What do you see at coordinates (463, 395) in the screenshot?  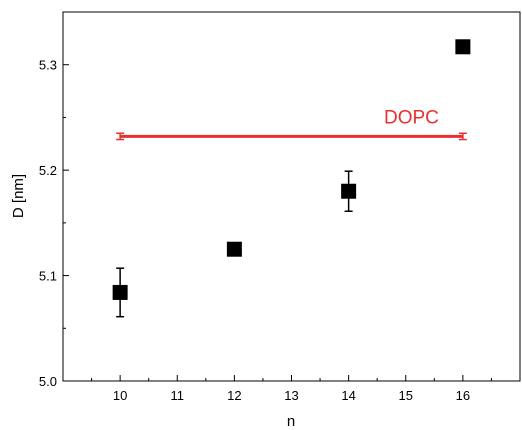 I see `x-tick-label: 16` at bounding box center [463, 395].